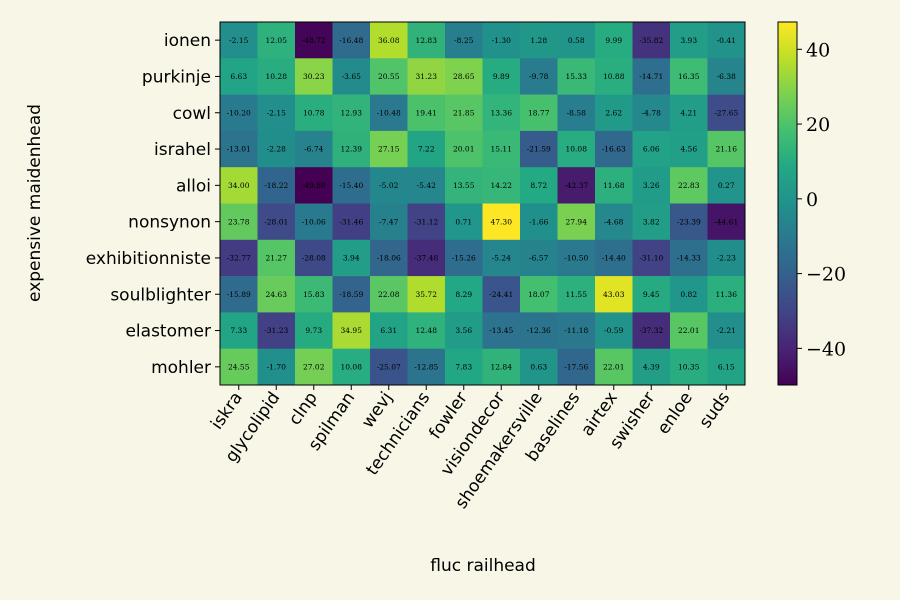  Describe the element at coordinates (192, 114) in the screenshot. I see `y-tick-label: cowl` at that location.